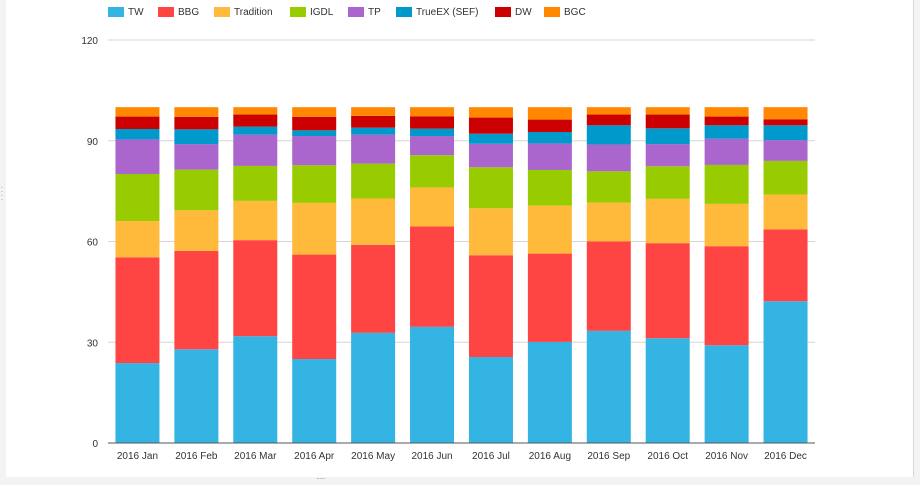 Image resolution: width=920 pixels, height=485 pixels. What do you see at coordinates (373, 456) in the screenshot?
I see `x-tick-label: 2016 May` at bounding box center [373, 456].